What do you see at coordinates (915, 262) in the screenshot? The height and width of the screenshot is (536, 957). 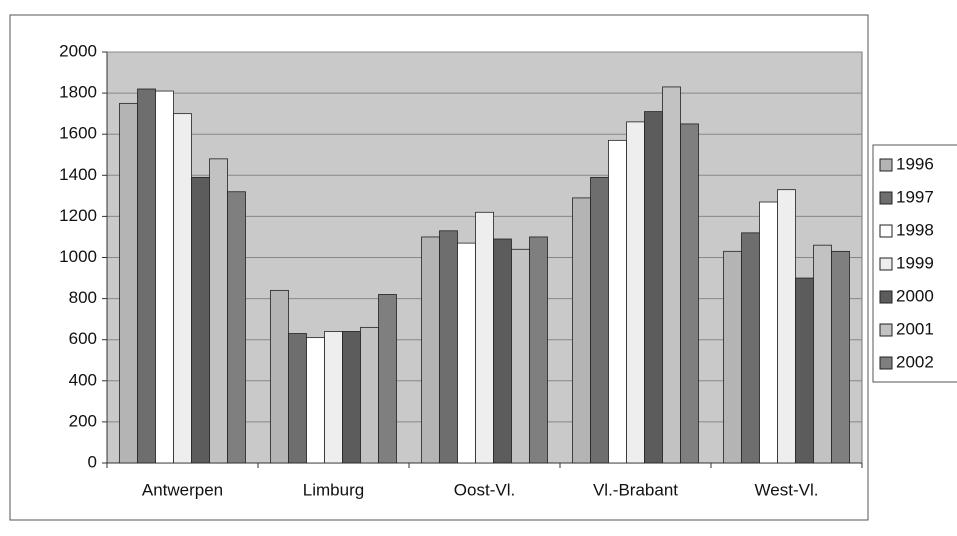 I see `legend-label: 1999` at bounding box center [915, 262].